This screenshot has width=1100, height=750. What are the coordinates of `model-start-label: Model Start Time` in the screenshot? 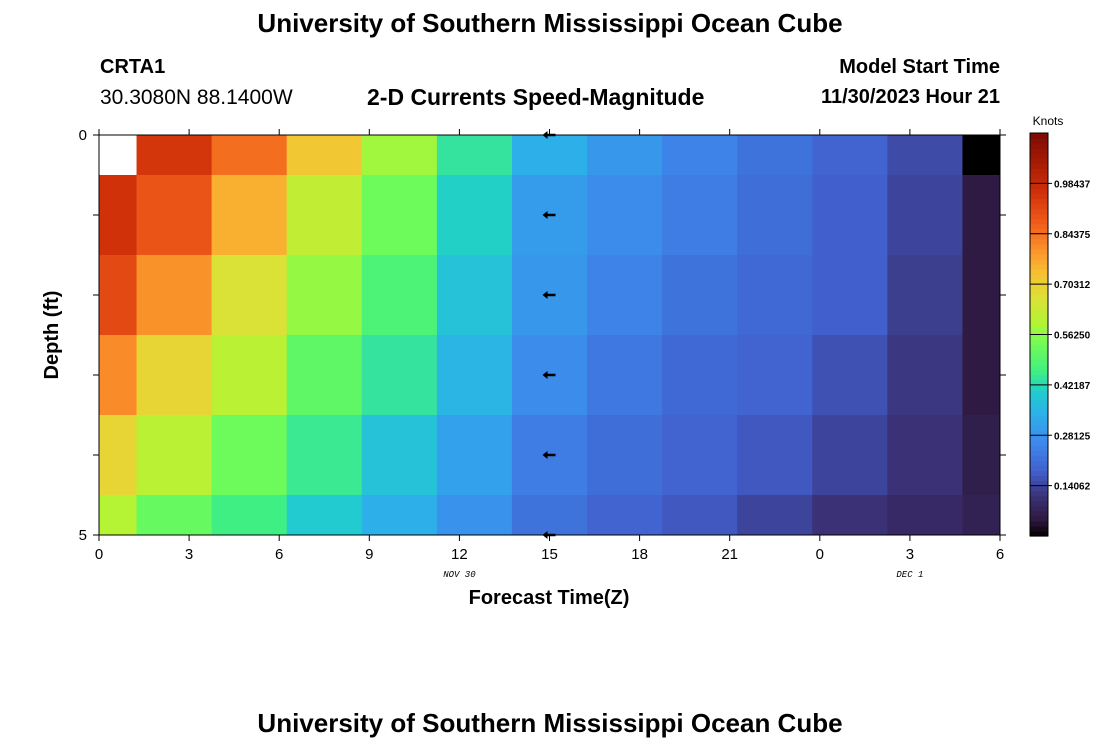 It's located at (919, 67).